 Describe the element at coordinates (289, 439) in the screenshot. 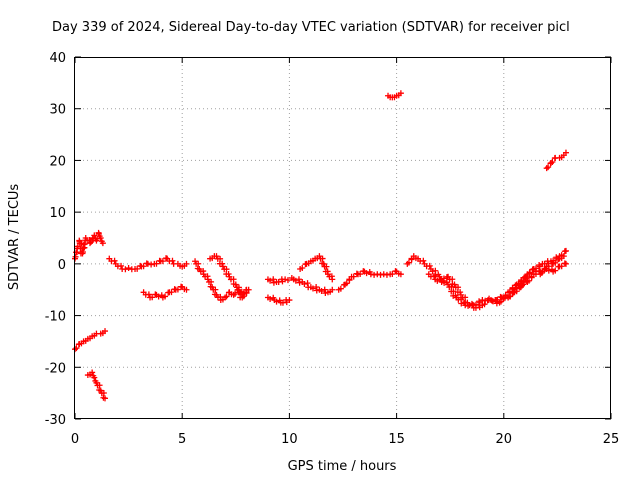

I see `x-tick-label: 10` at that location.